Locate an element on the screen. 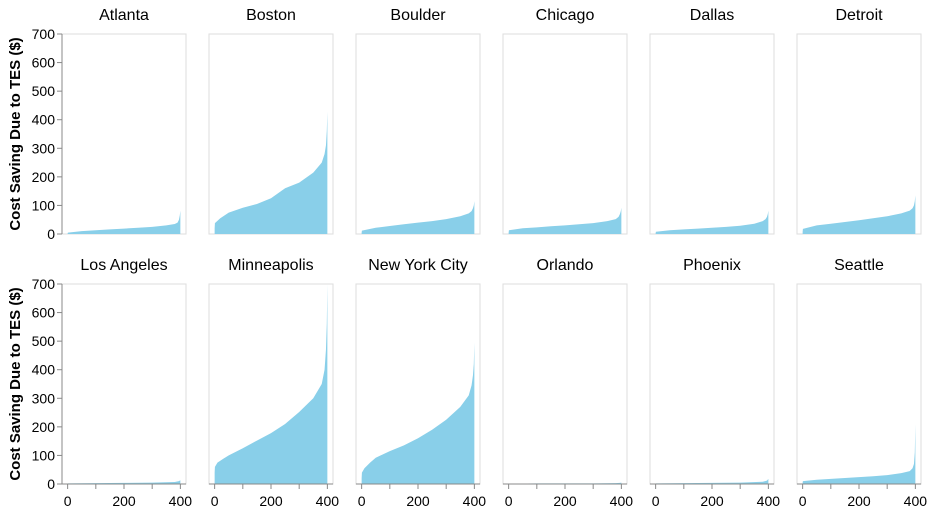 This screenshot has width=928, height=513. facet-title: Minneapolis is located at coordinates (270, 265).